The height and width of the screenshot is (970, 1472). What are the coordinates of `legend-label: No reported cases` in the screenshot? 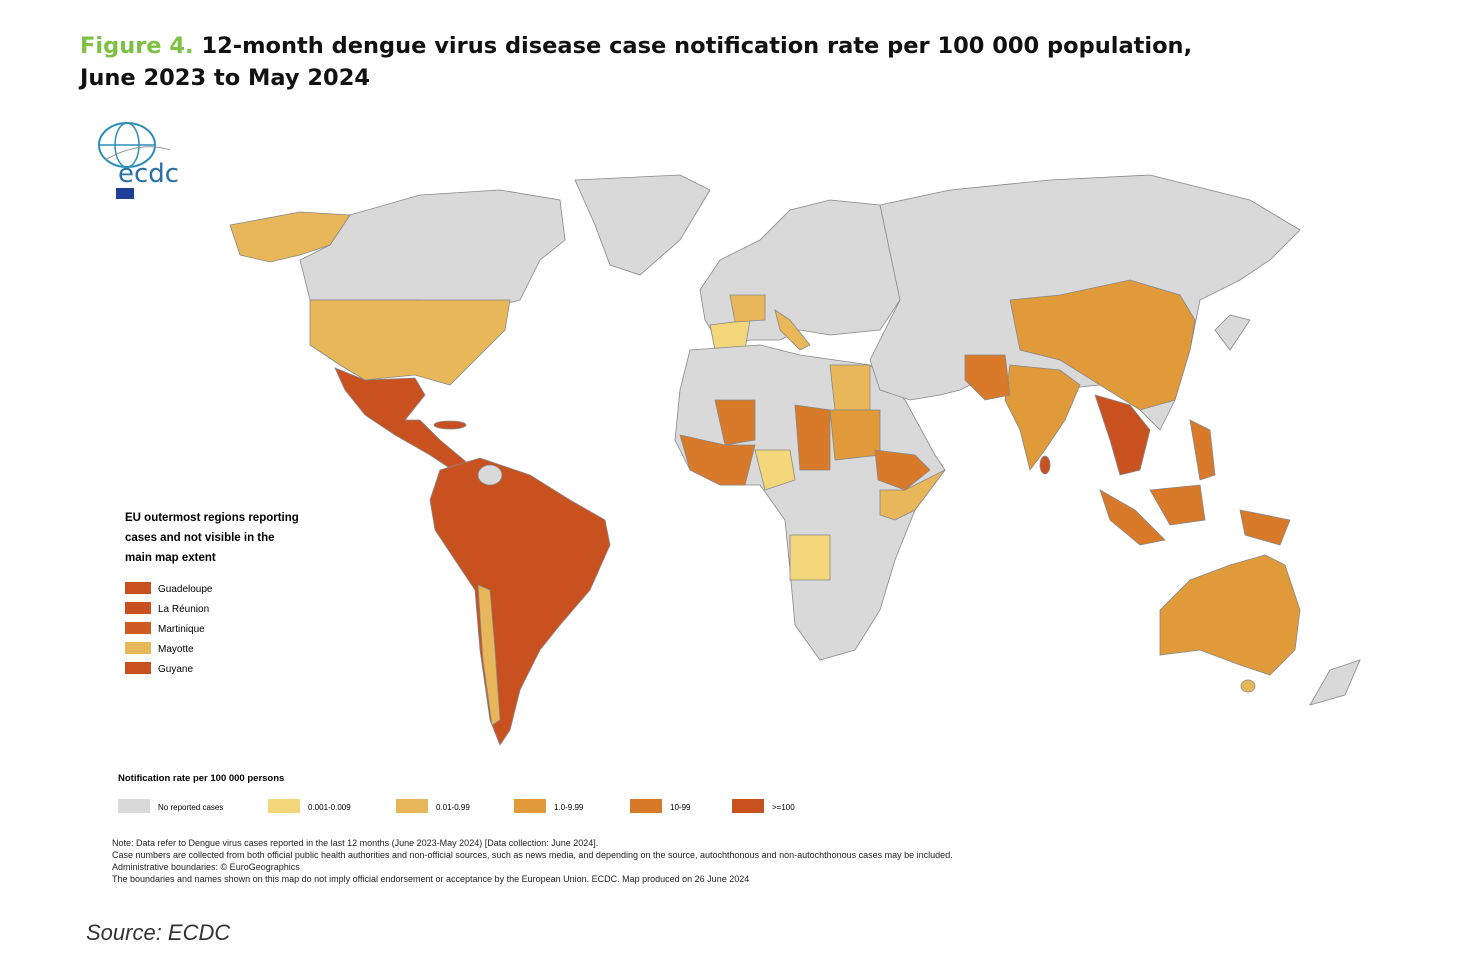 It's located at (190, 807).